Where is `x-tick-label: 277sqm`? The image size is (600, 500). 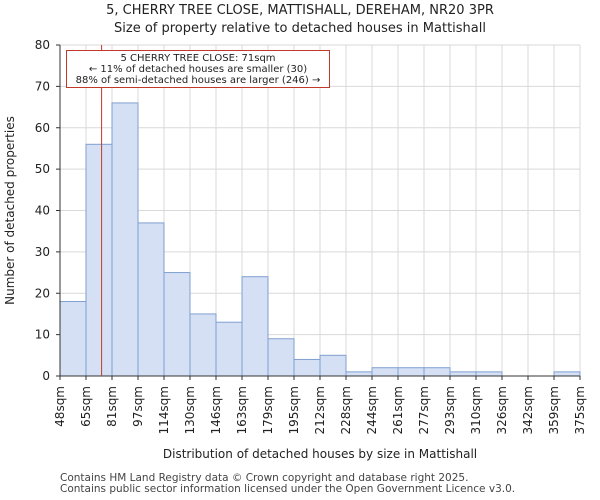
x-tick-label: 277sqm is located at coordinates (424, 410).